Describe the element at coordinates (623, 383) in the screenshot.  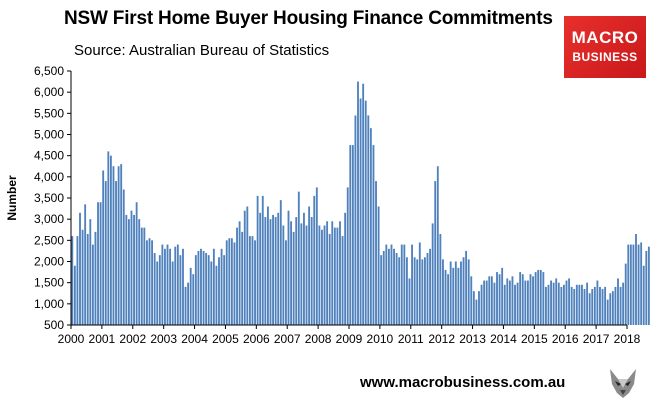
I see `wolf-icon` at that location.